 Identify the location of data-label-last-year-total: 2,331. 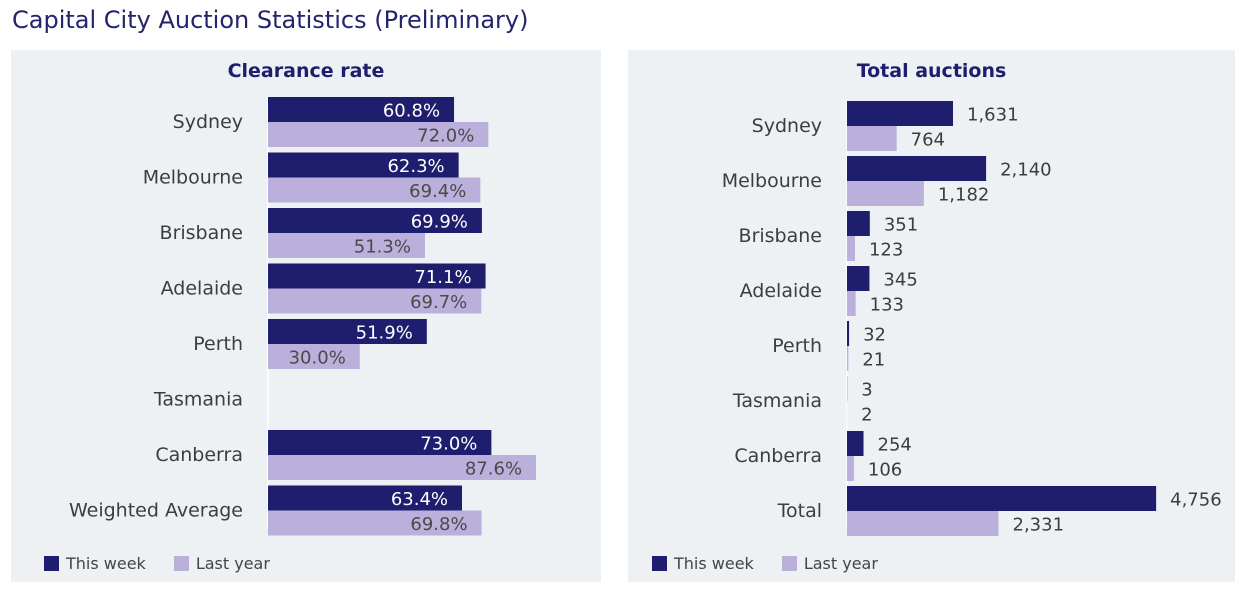
(1039, 525).